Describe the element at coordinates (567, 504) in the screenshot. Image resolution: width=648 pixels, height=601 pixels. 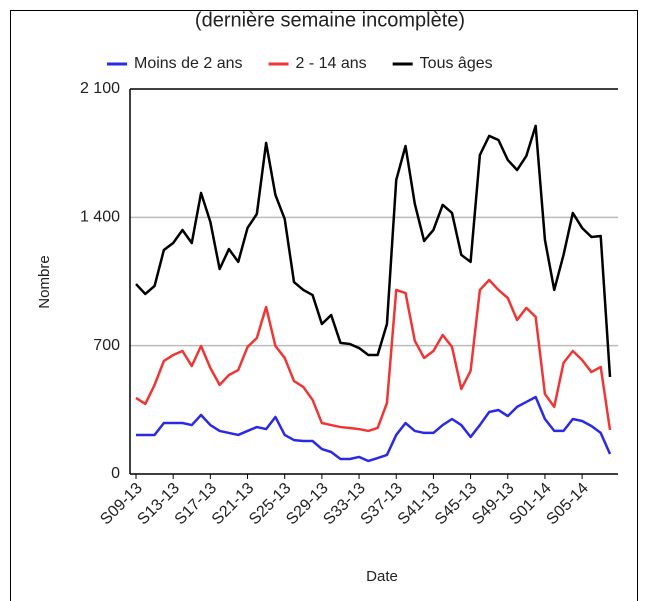
I see `x-tick-label: S05-14` at that location.